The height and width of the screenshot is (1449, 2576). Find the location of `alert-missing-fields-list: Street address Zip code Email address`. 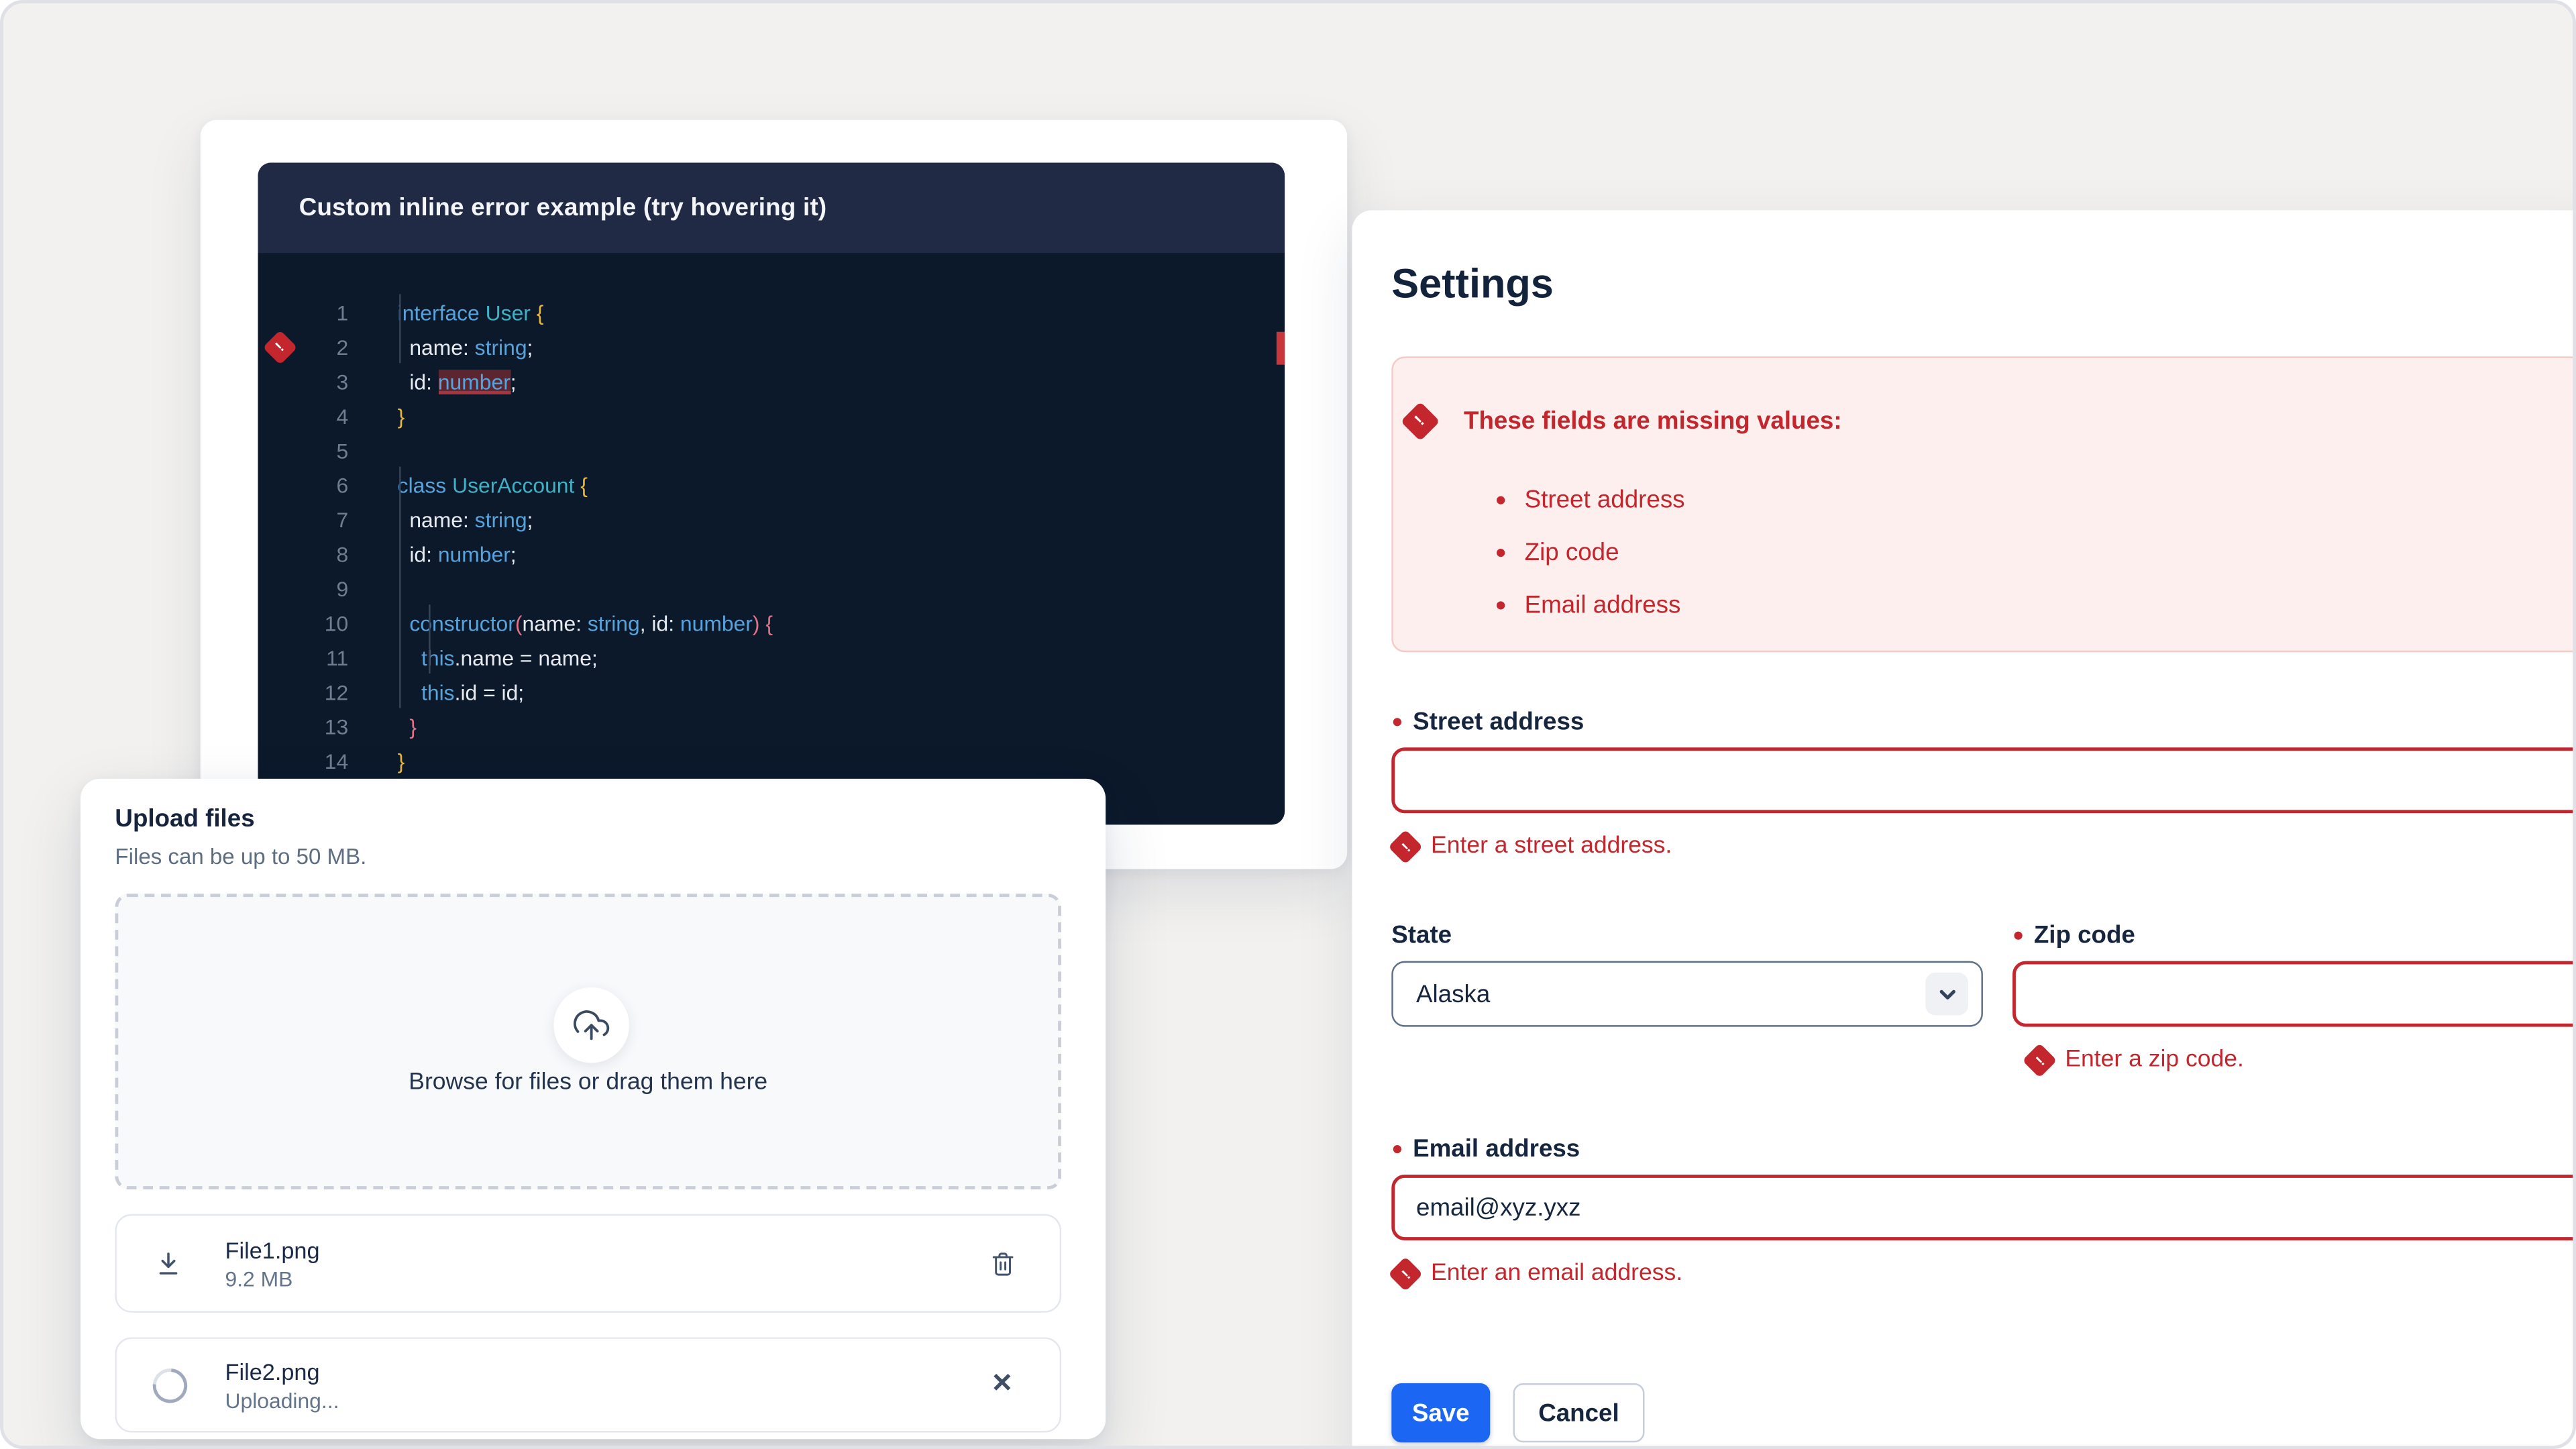

alert-missing-fields-list: Street address Zip code Email address is located at coordinates (1591, 552).